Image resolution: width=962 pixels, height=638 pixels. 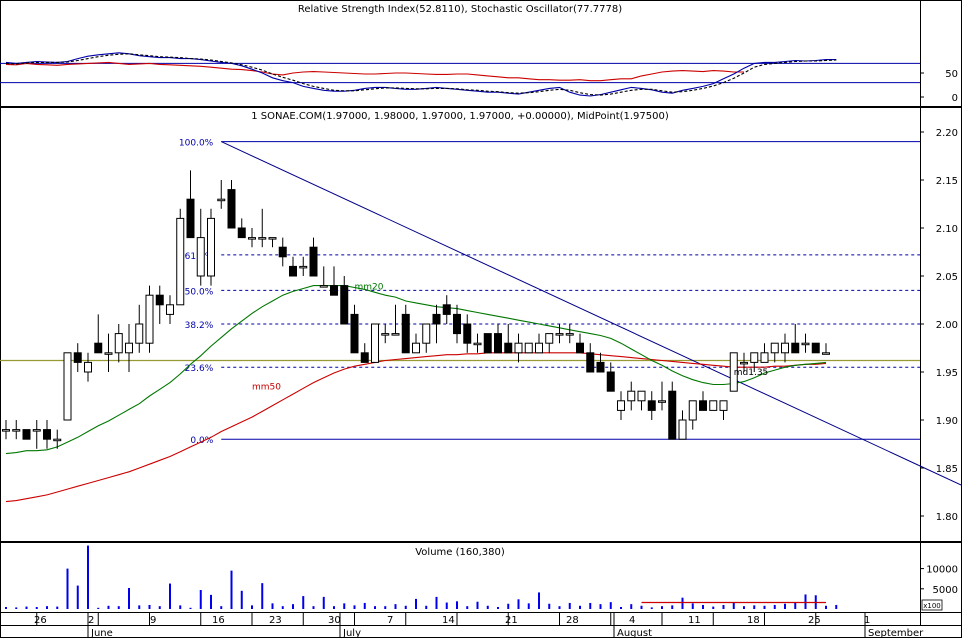 What do you see at coordinates (153, 620) in the screenshot?
I see `x-axis-tick-label: 9` at bounding box center [153, 620].